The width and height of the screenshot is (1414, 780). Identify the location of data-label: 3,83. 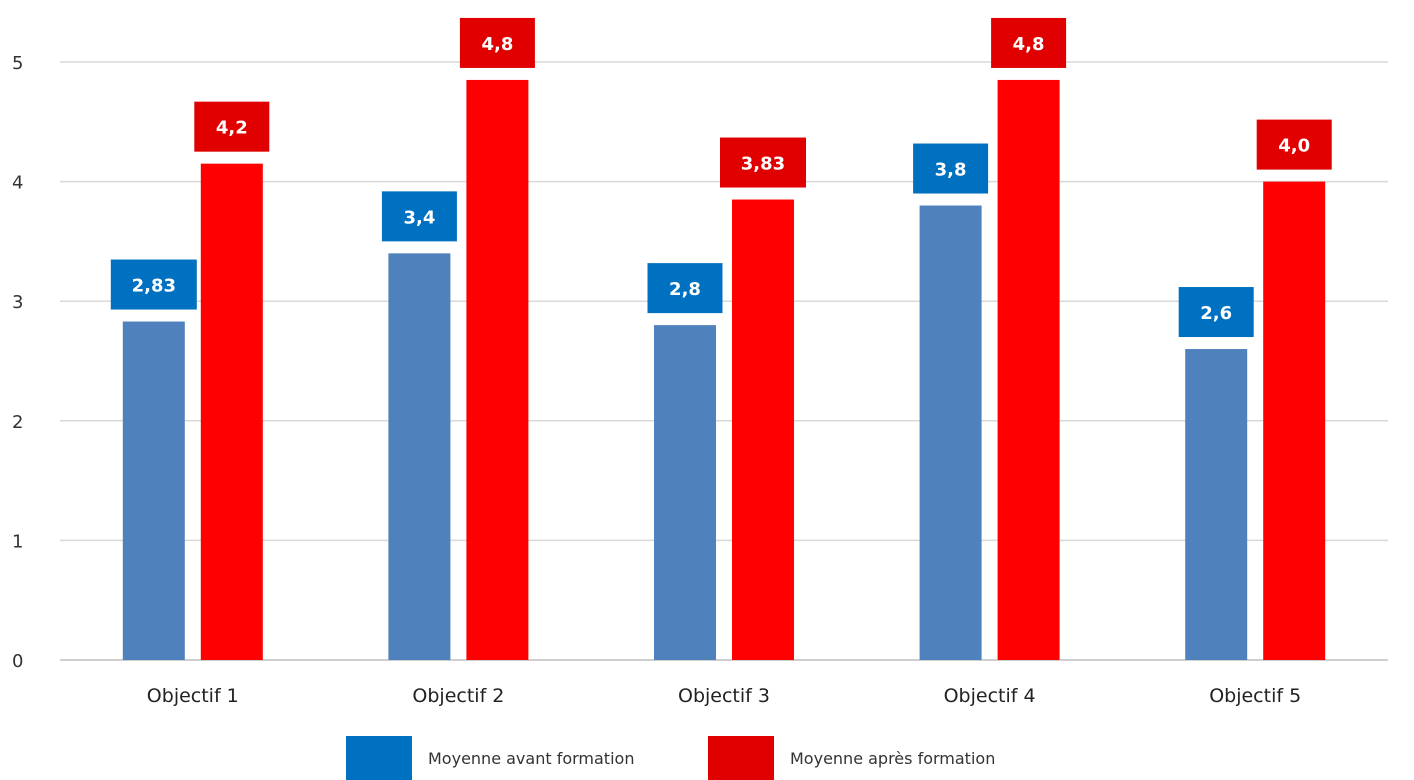
(763, 164).